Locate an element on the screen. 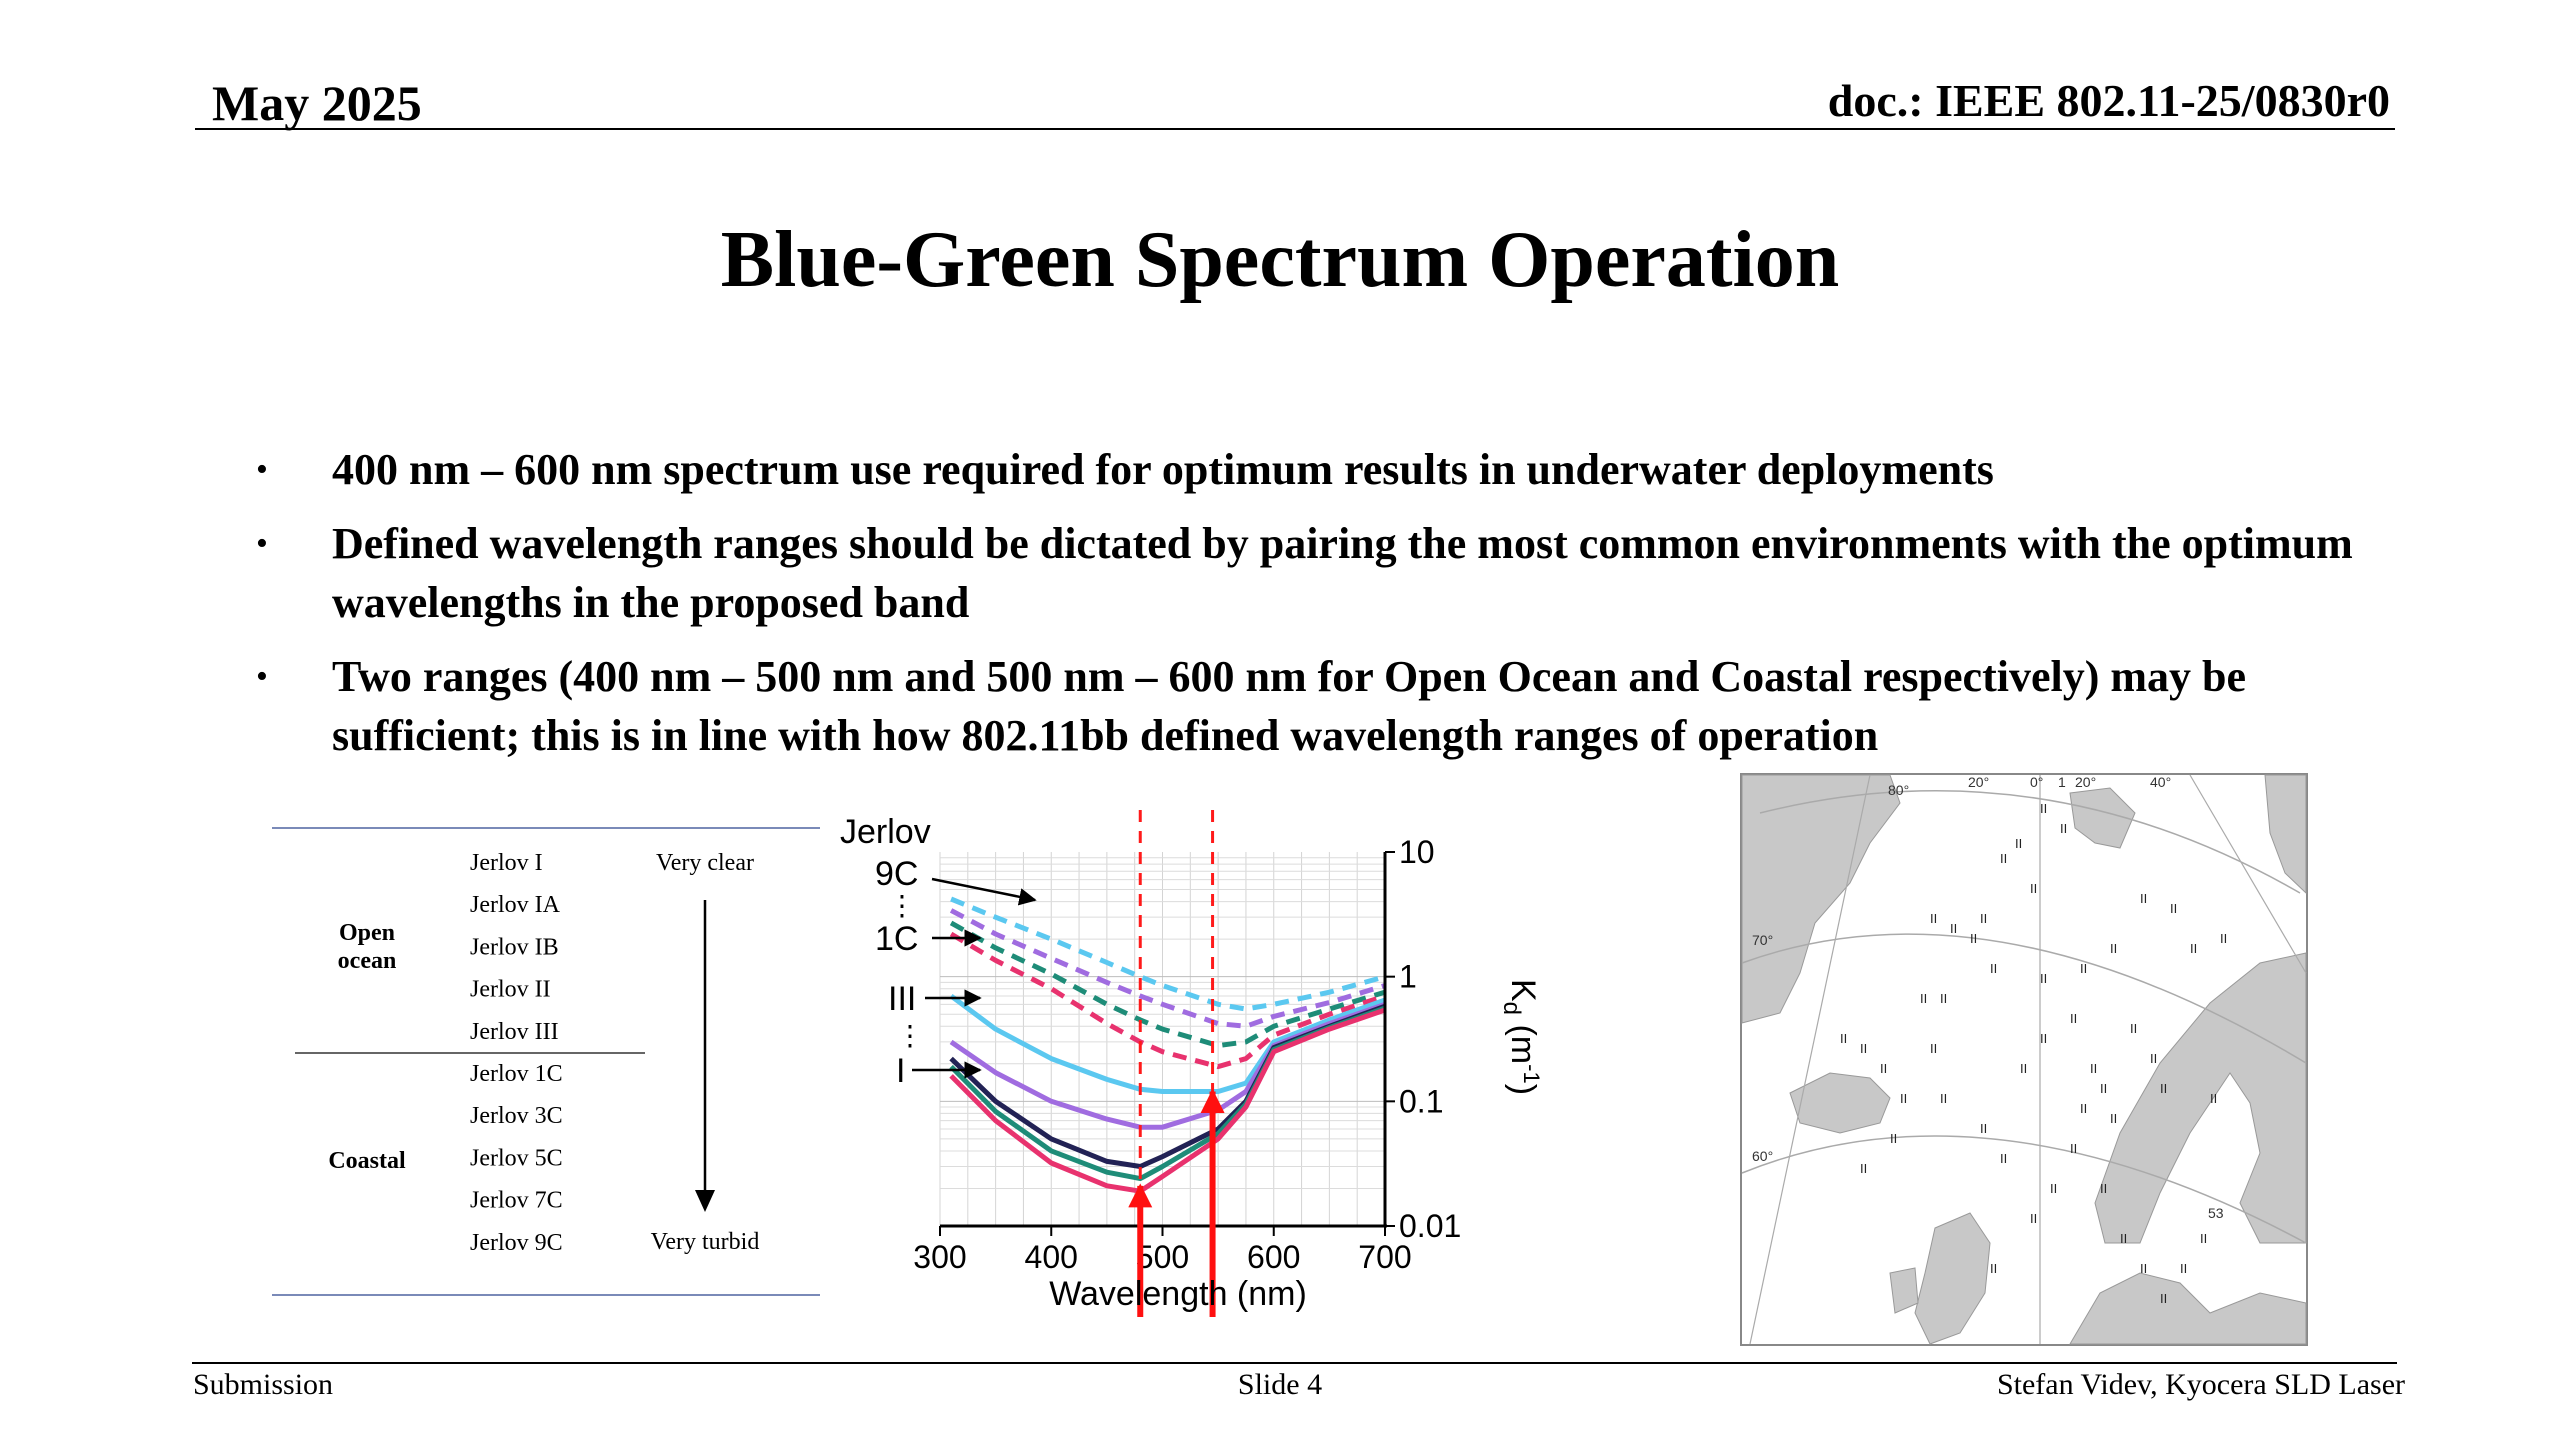 This screenshot has height=1440, width=2560. header-rule is located at coordinates (1295, 129).